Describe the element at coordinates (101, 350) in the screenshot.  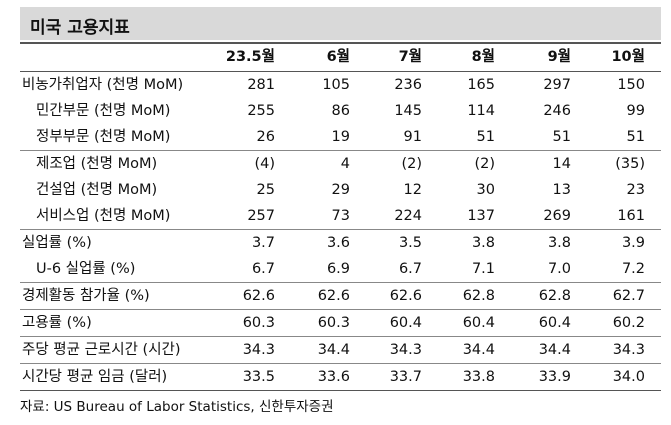
I see `row-label: 주당 평균 근로시간 (시간)` at that location.